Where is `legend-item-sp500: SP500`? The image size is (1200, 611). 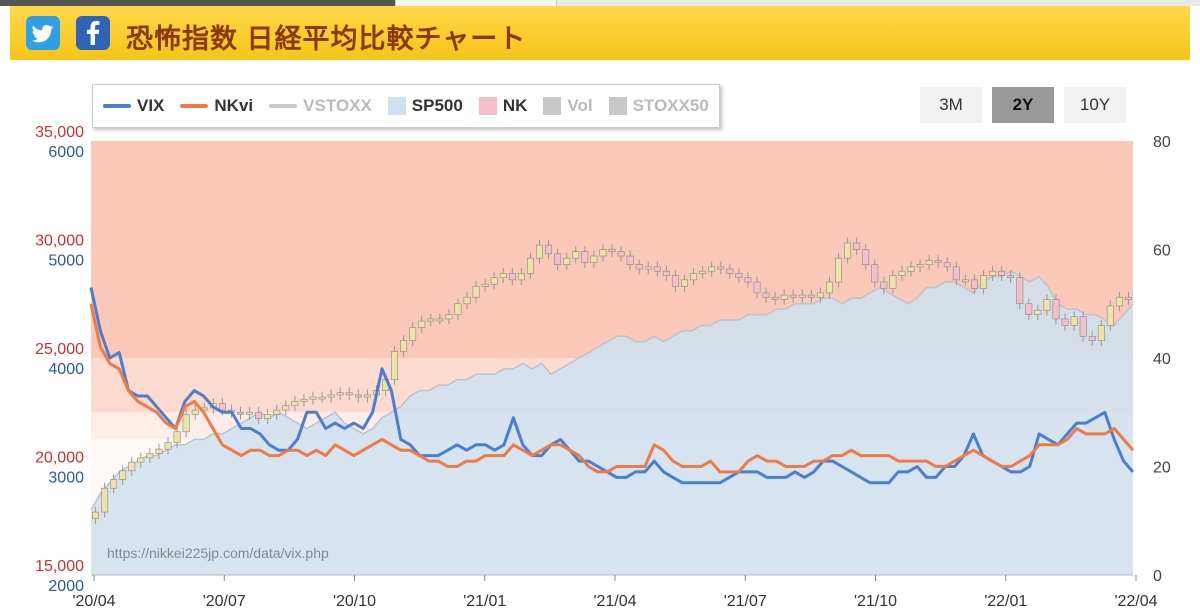
legend-item-sp500: SP500 is located at coordinates (425, 106).